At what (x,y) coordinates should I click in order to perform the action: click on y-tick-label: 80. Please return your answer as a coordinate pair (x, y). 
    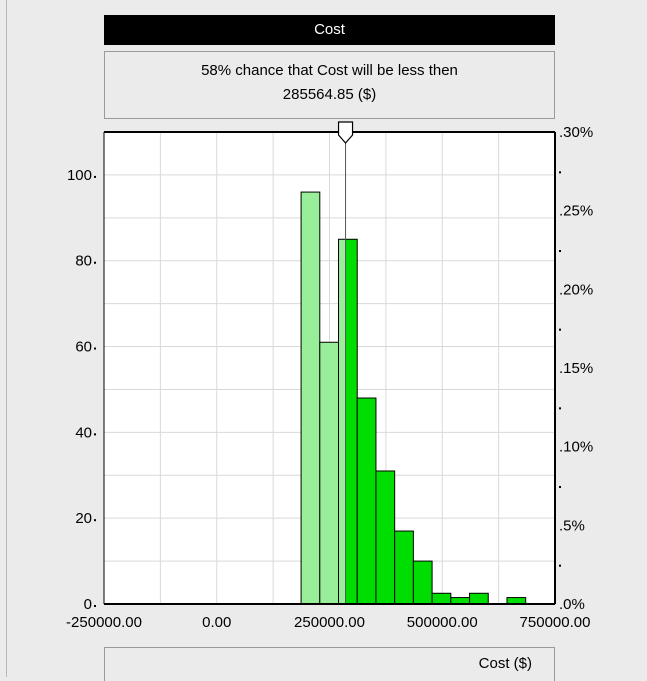
    Looking at the image, I should click on (83, 261).